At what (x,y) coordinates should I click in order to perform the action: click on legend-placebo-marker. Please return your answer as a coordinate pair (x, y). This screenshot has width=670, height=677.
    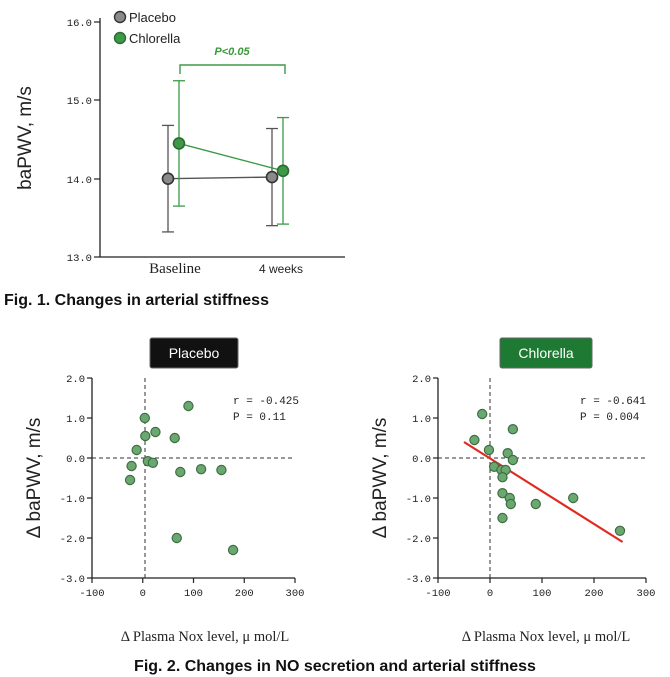
    Looking at the image, I should click on (120, 17).